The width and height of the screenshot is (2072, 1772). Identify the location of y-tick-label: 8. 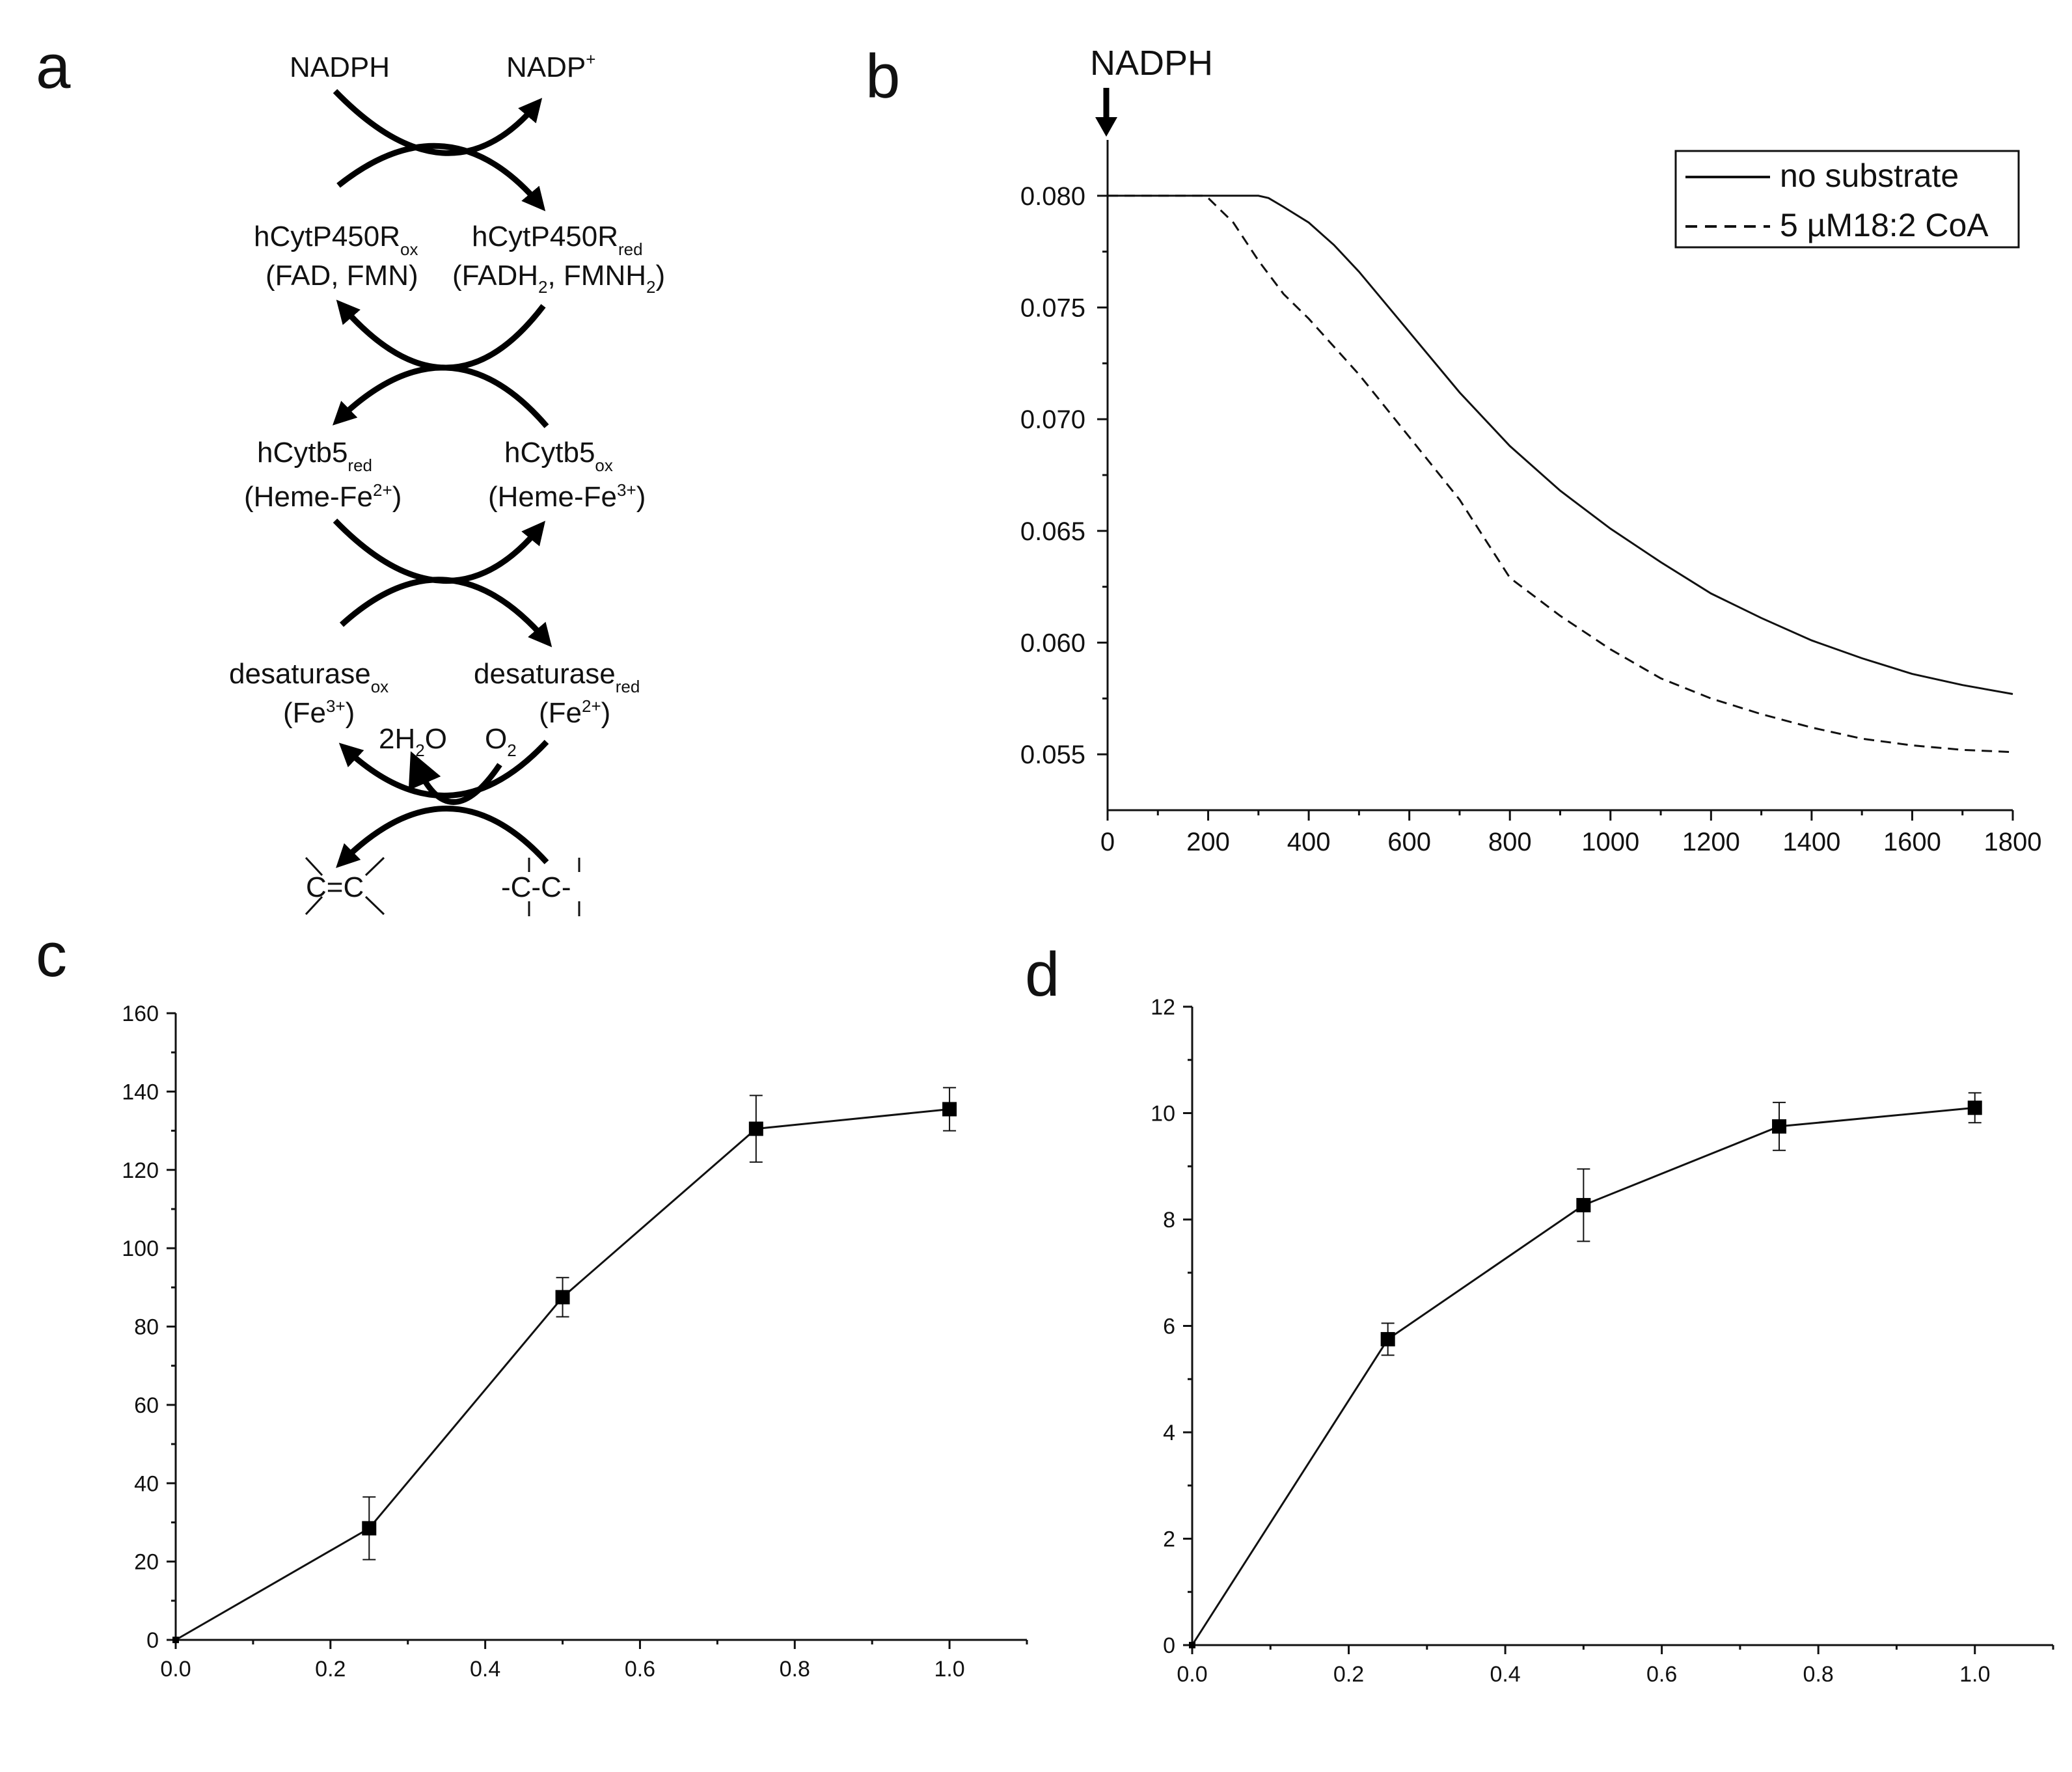
(1169, 1220).